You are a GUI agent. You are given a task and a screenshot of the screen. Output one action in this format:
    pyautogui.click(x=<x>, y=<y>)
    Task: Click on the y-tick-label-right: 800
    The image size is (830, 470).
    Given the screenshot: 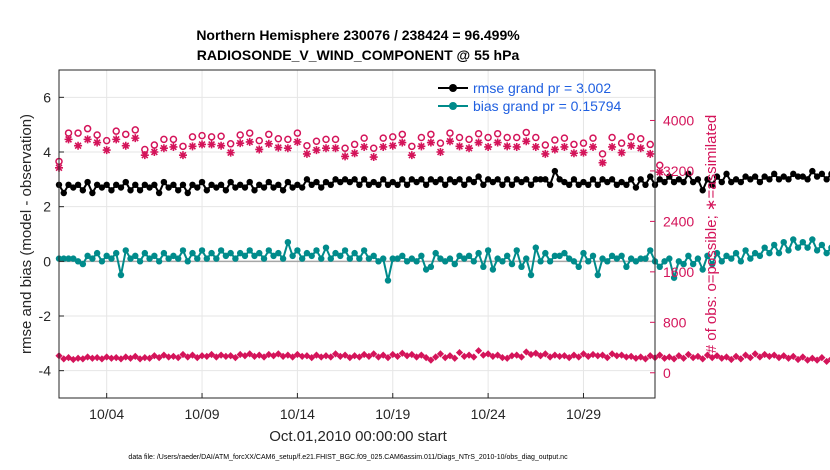 What is the action you would take?
    pyautogui.click(x=675, y=322)
    